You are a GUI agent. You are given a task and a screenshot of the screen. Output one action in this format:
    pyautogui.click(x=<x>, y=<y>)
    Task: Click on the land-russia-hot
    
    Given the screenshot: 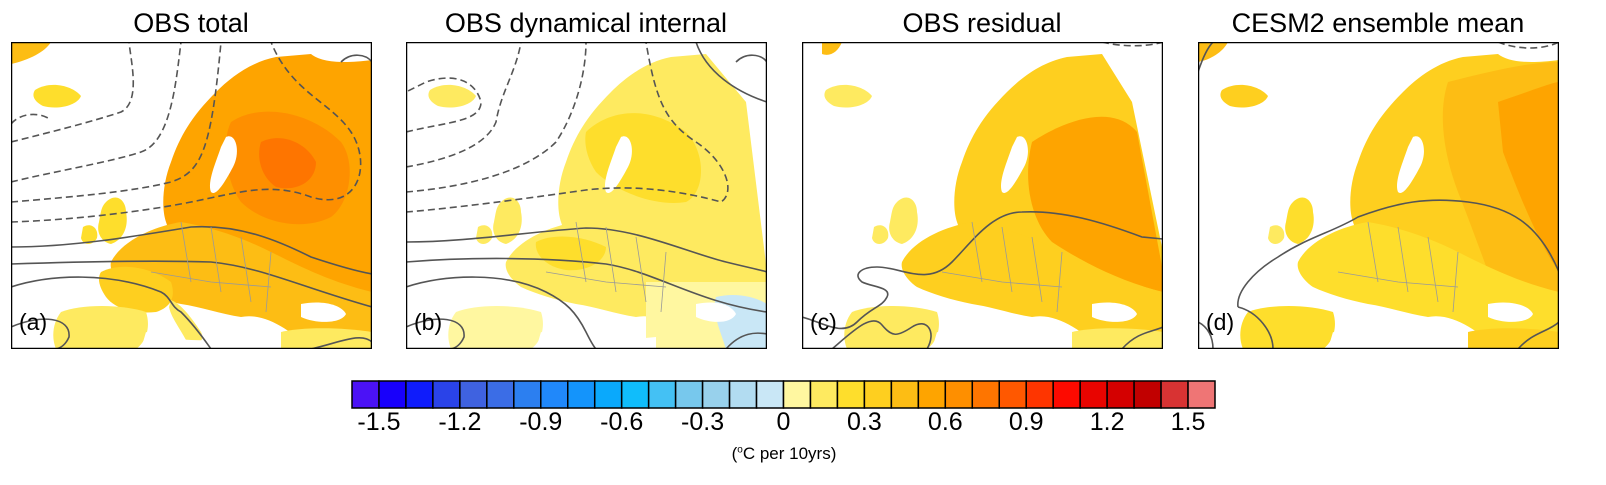 What is the action you would take?
    pyautogui.click(x=1528, y=177)
    